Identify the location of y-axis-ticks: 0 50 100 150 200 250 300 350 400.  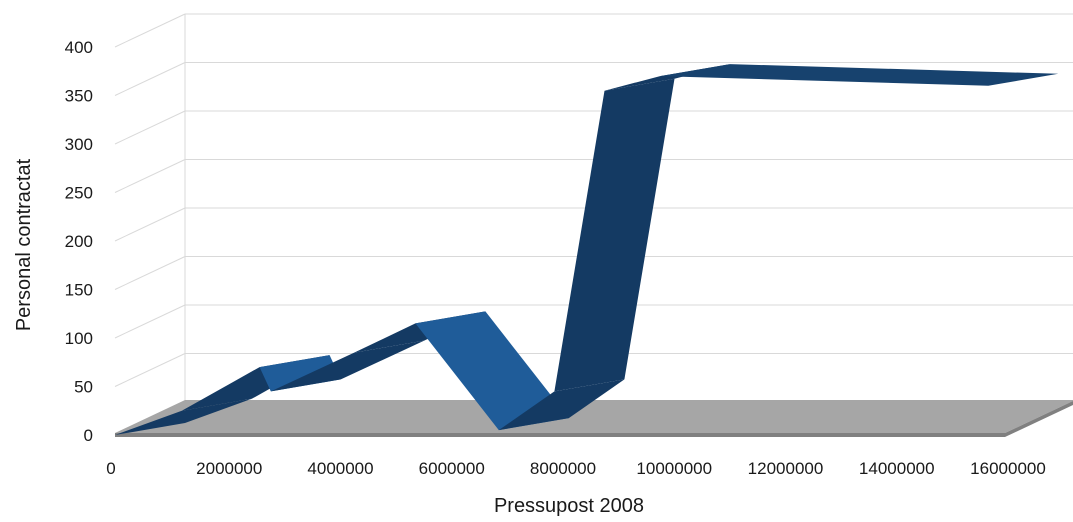
(79, 241).